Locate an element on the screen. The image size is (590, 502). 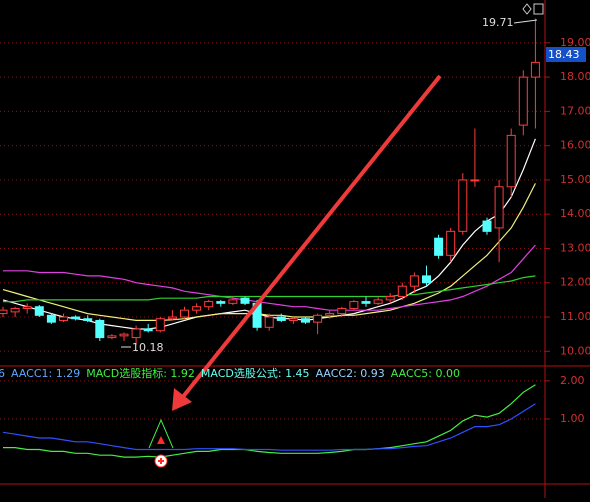
price-box is located at coordinates (566, 54).